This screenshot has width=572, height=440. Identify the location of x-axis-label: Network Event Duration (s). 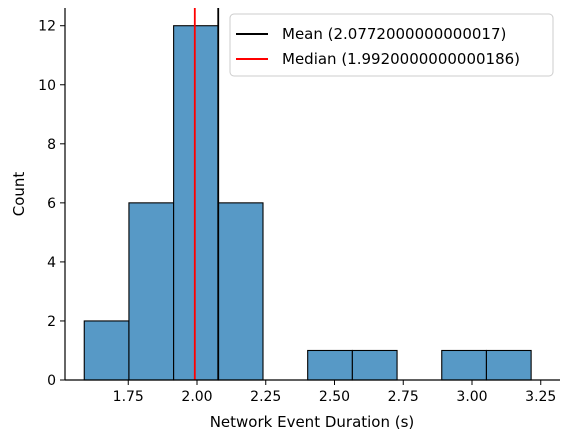
(312, 422).